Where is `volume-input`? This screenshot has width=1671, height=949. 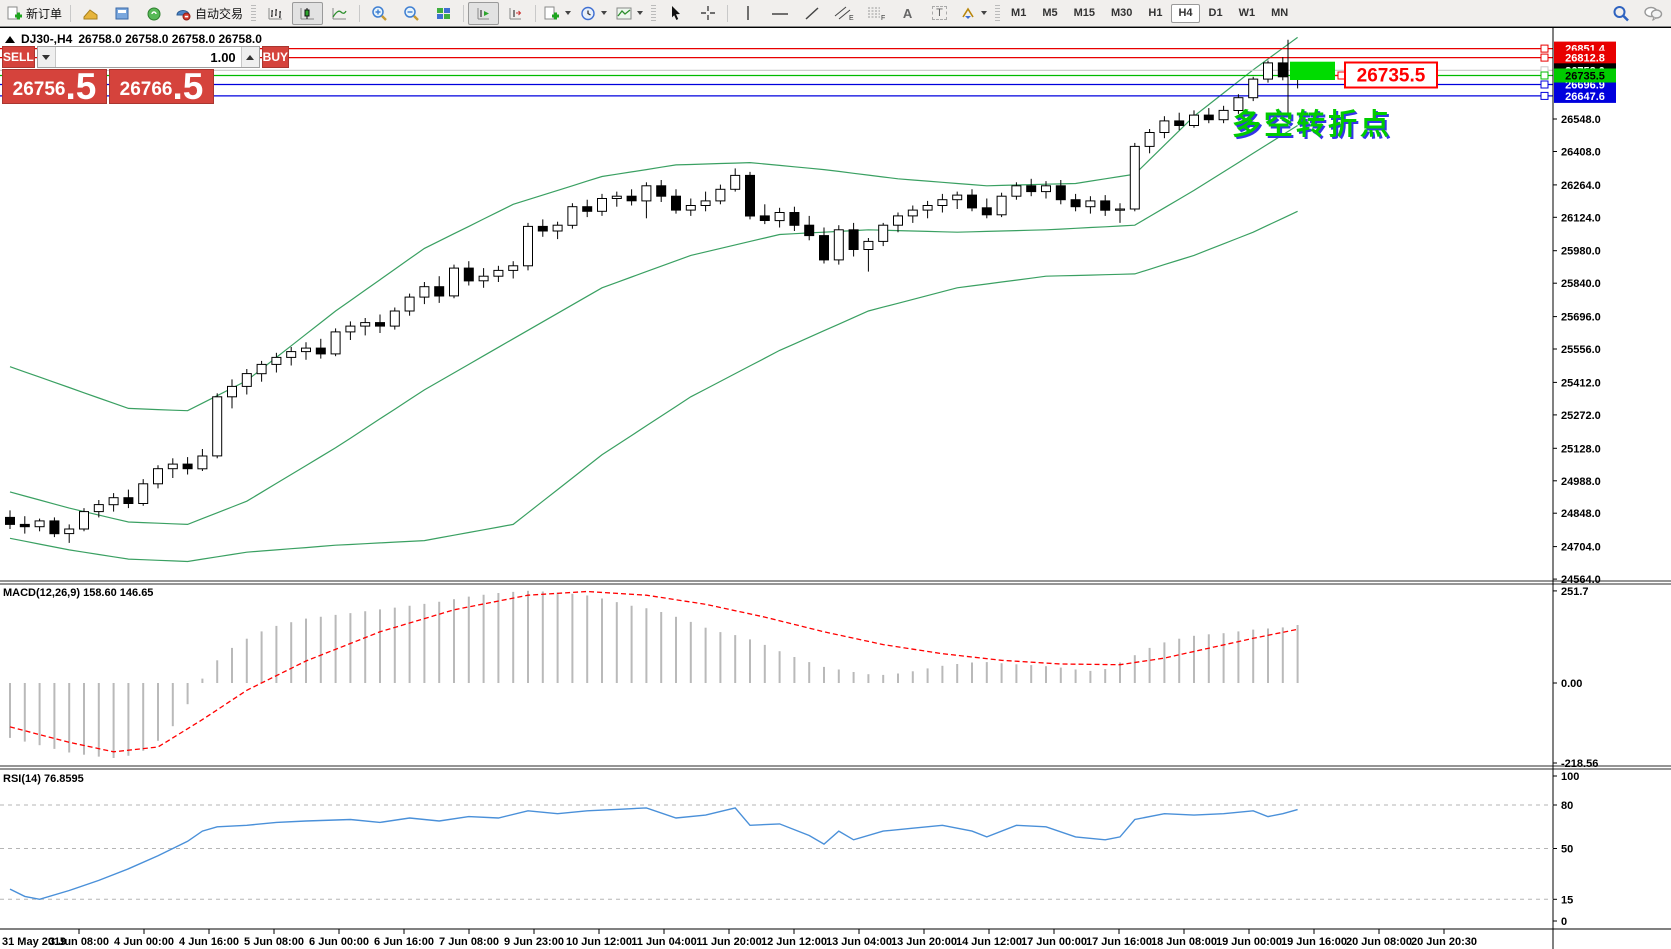 volume-input is located at coordinates (148, 57).